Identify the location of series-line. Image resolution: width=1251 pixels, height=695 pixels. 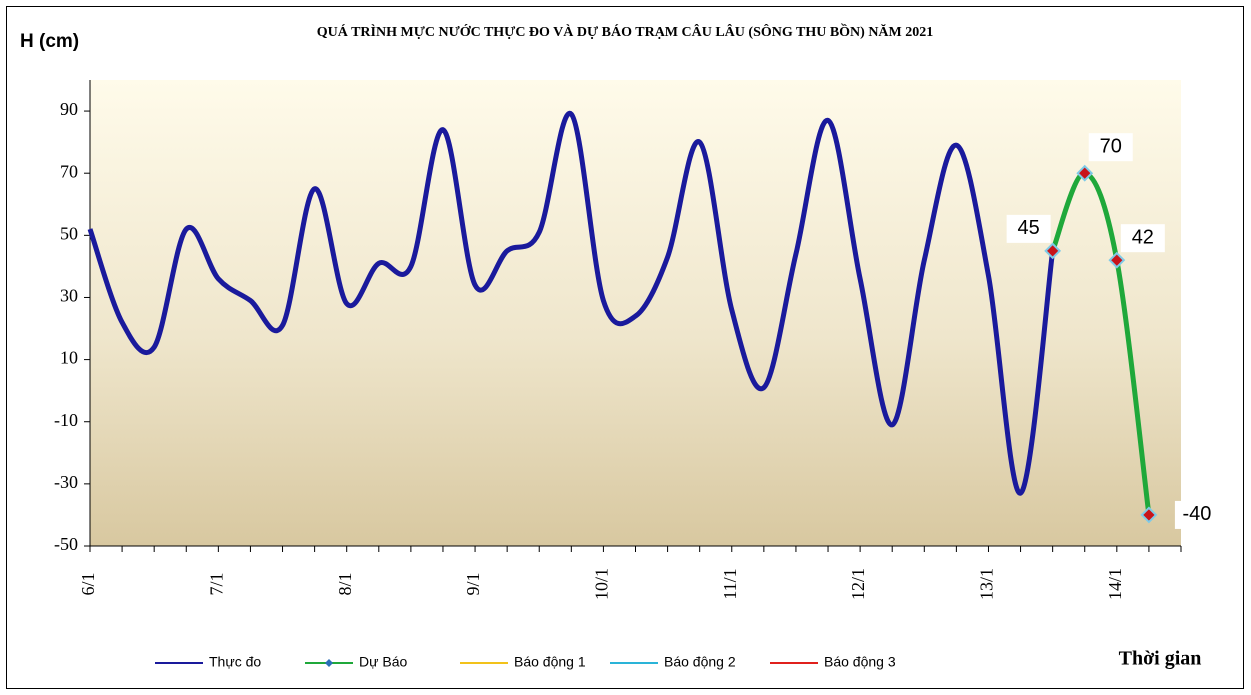
(1101, 343).